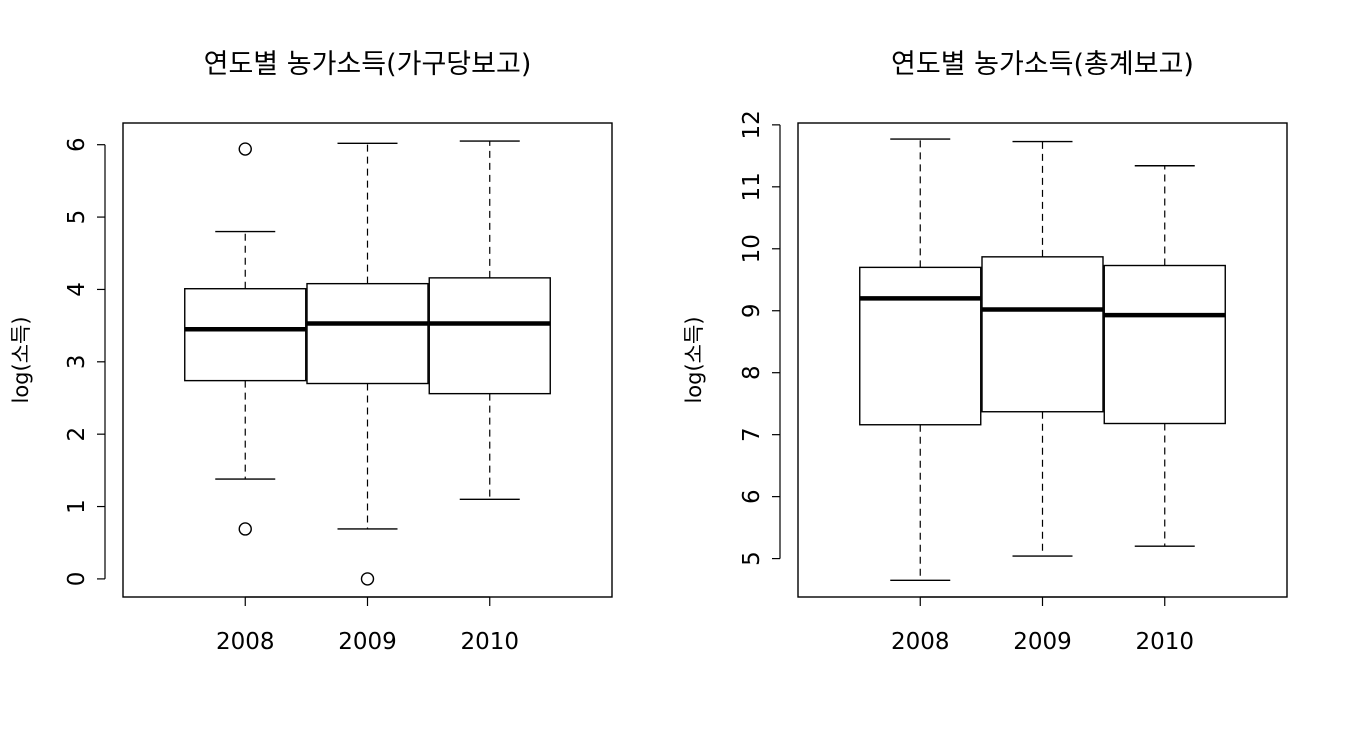  I want to click on chart-2-box-2009, so click(1042, 348).